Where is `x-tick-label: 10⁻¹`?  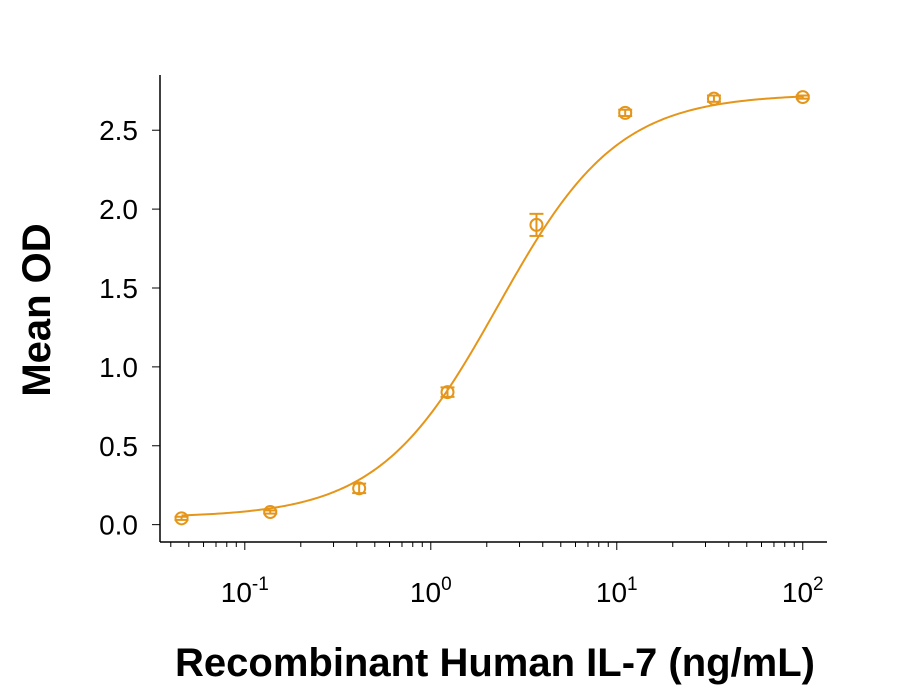
x-tick-label: 10⁻¹ is located at coordinates (245, 591).